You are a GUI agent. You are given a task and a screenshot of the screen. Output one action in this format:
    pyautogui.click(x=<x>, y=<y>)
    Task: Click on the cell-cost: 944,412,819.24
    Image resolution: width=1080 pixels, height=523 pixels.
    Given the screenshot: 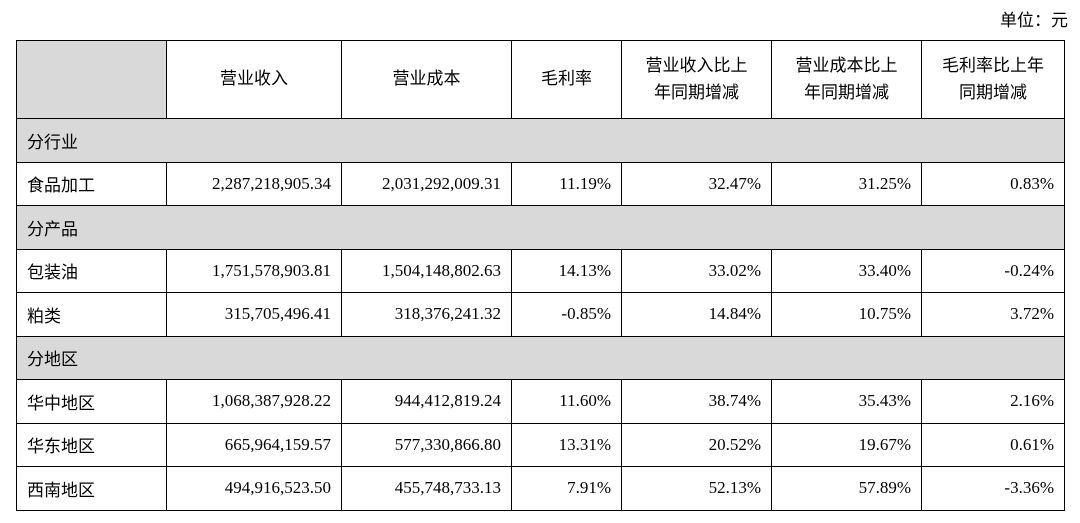 What is the action you would take?
    pyautogui.click(x=426, y=401)
    